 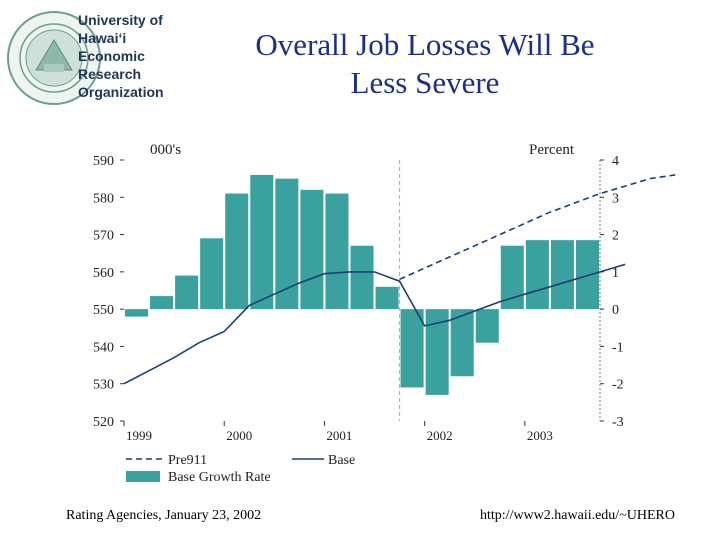 What do you see at coordinates (111, 56) in the screenshot?
I see `org-line-3: Economic` at bounding box center [111, 56].